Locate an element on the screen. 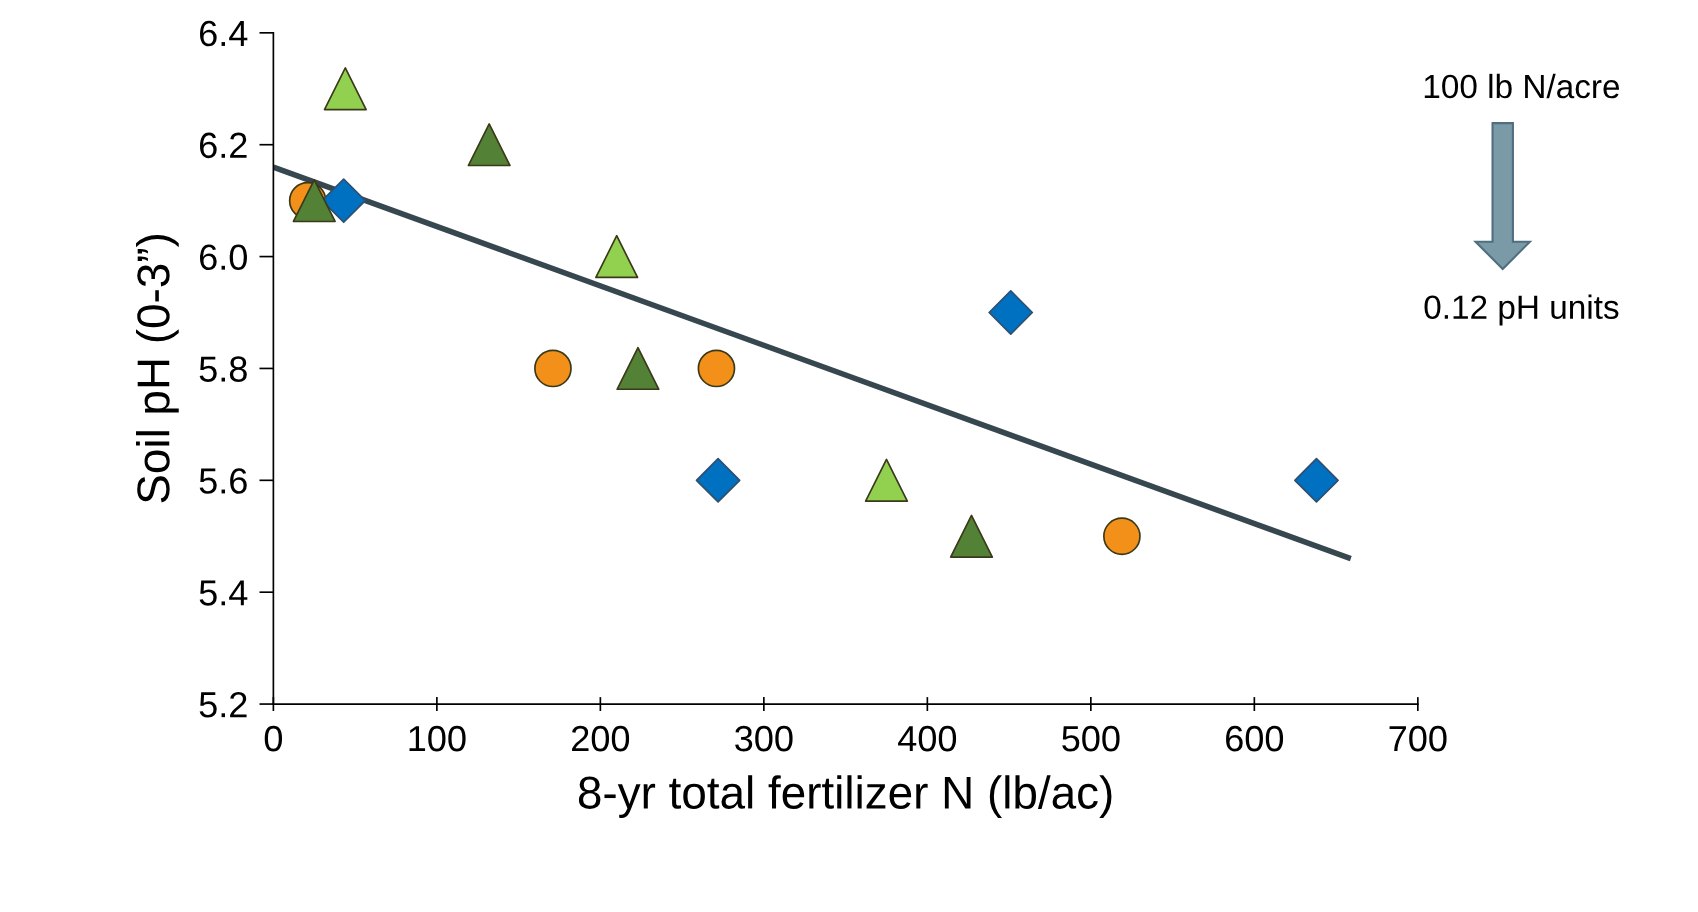  y-tick-label: 5.8 is located at coordinates (223, 369).